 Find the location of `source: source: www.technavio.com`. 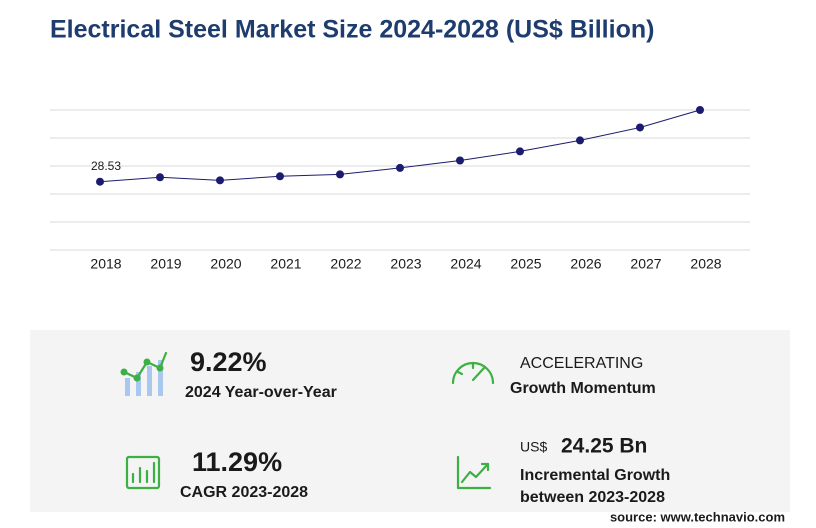

source: source: www.technavio.com is located at coordinates (697, 516).